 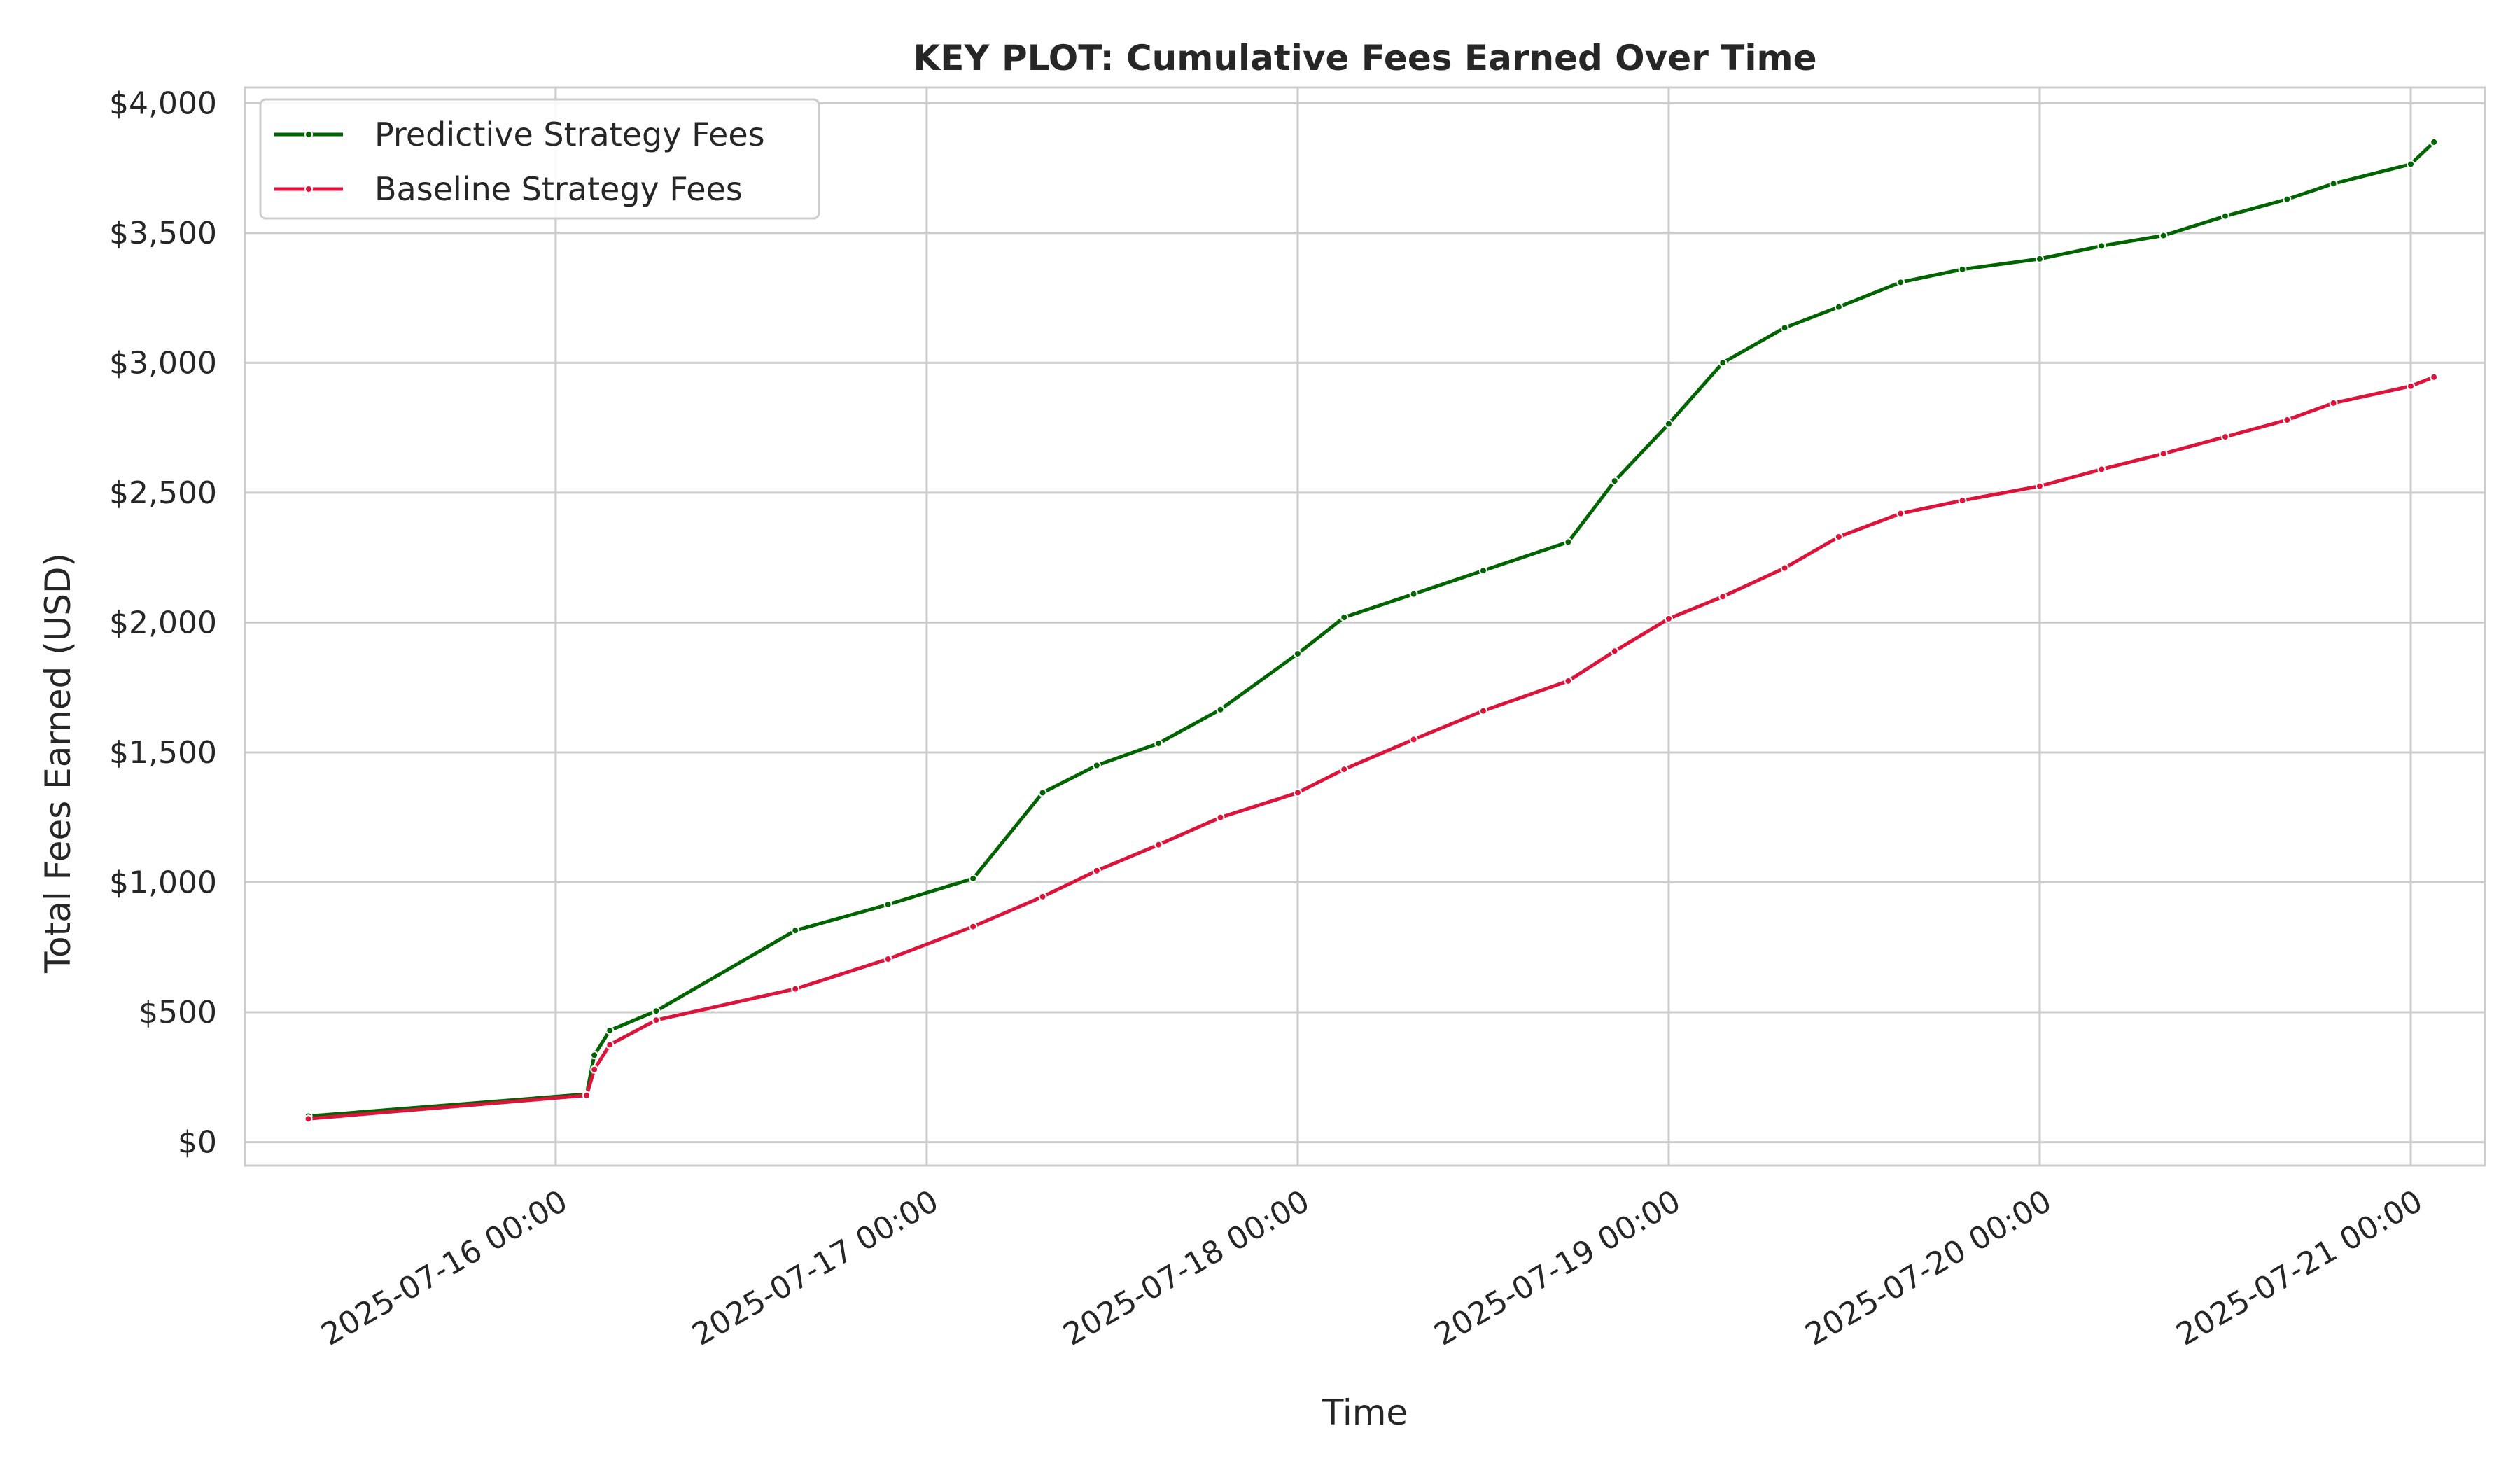 I want to click on x-axis-label: Time, so click(x=1365, y=1412).